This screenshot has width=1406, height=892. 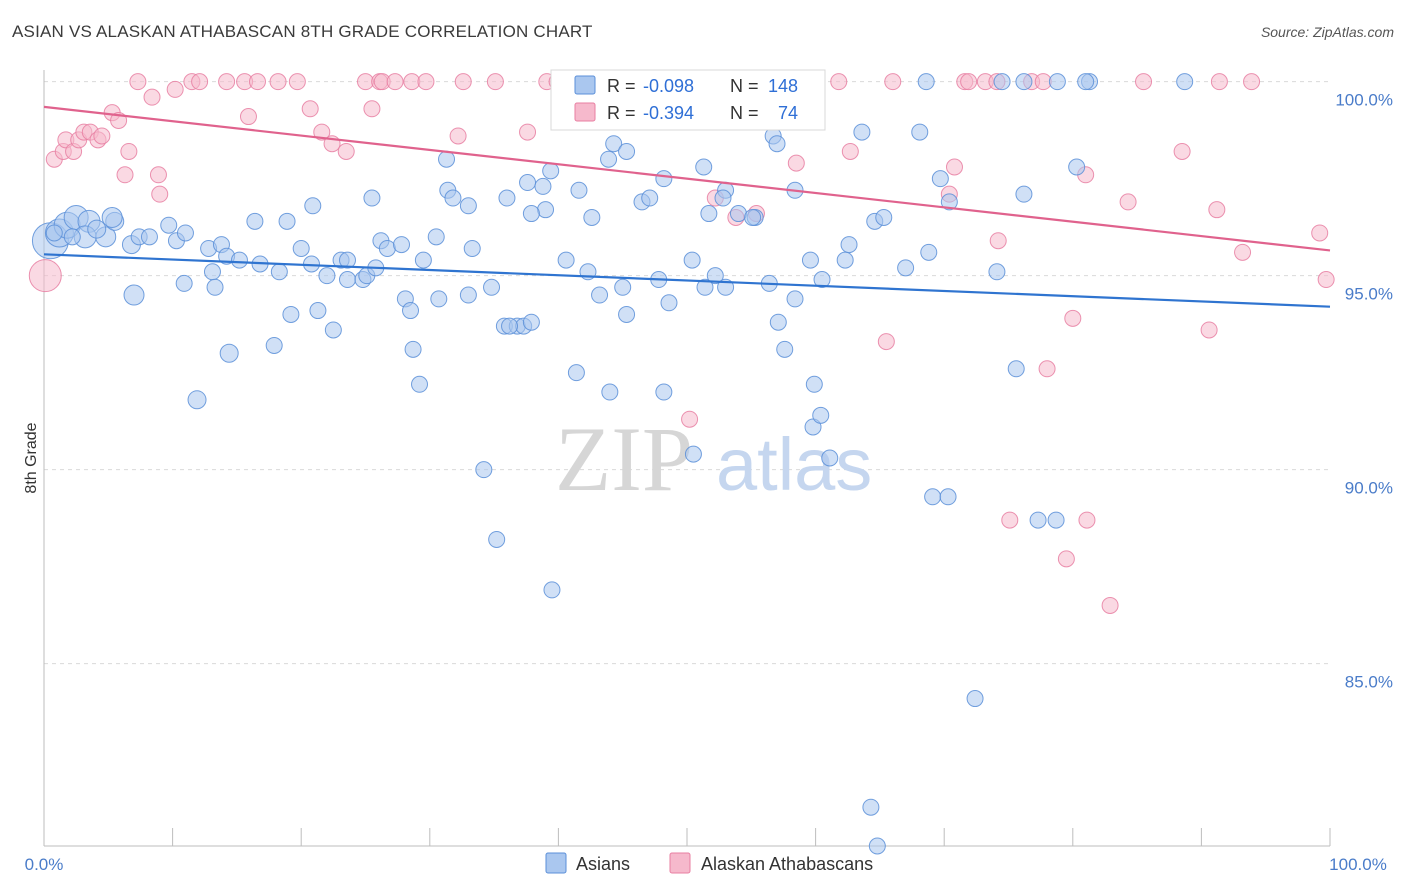 I want to click on x-tick-label-min: 0.0%, so click(x=44, y=864).